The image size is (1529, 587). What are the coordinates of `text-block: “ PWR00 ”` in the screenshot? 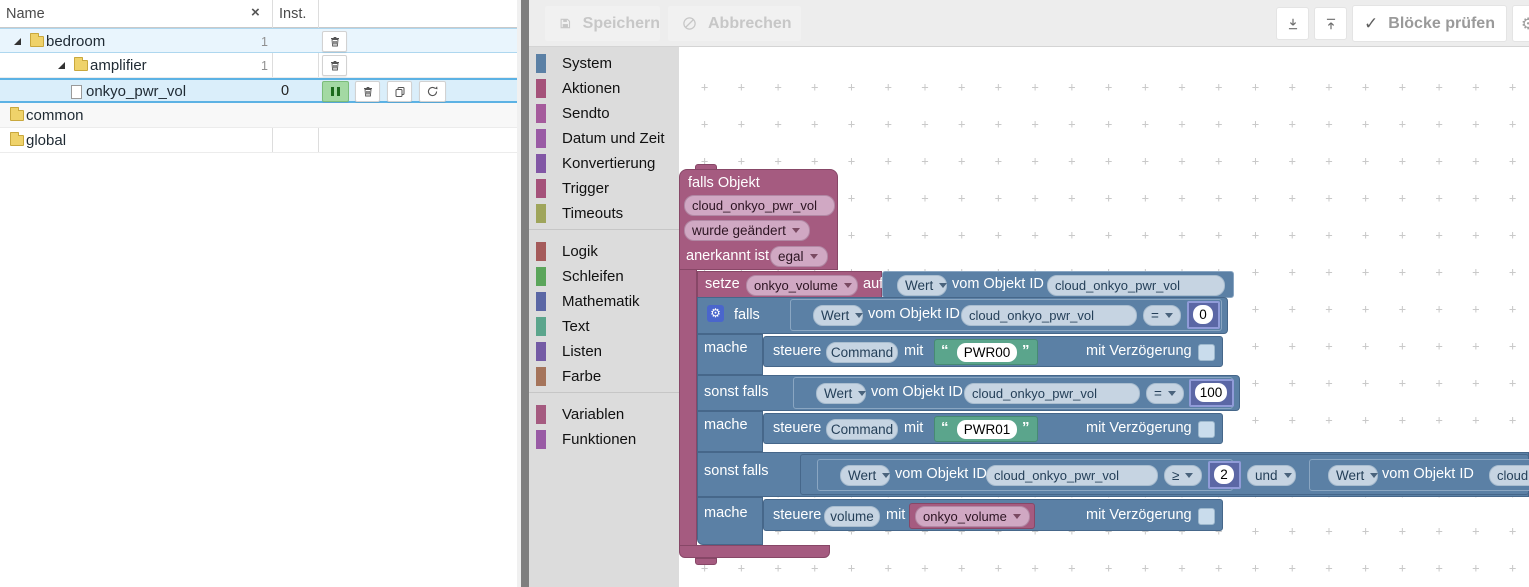 It's located at (986, 352).